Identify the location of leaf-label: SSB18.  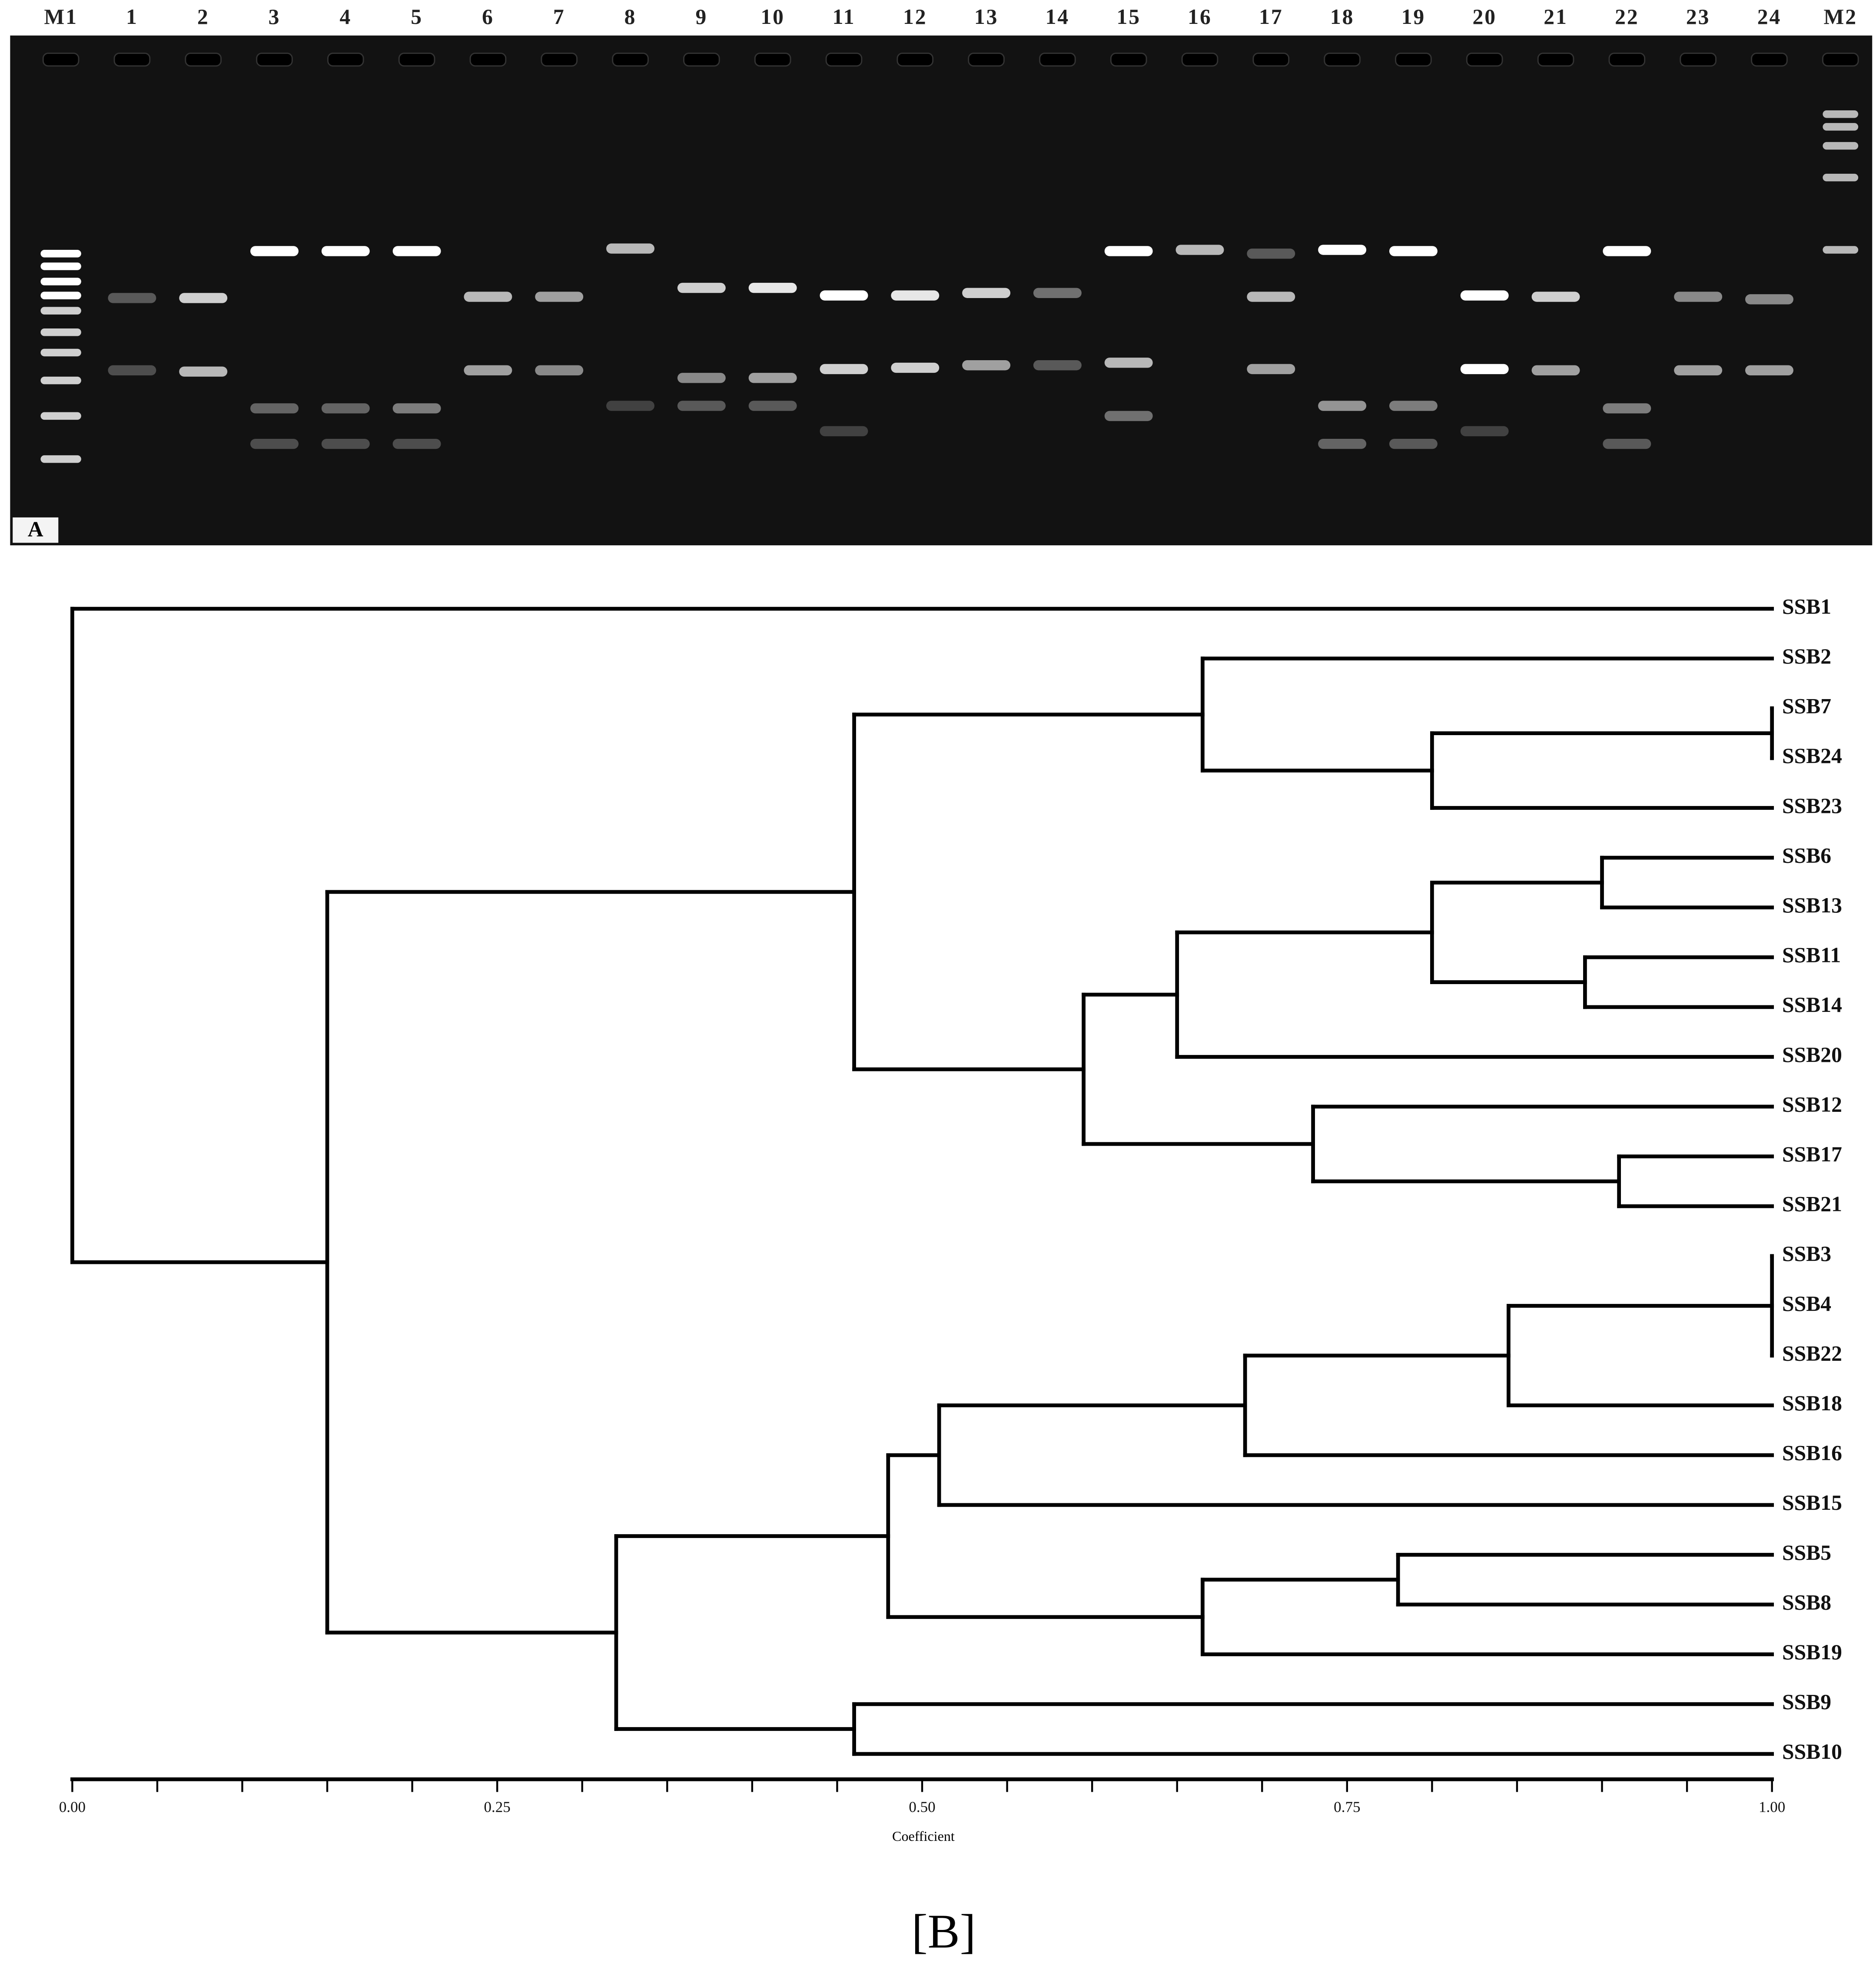
(1812, 1403).